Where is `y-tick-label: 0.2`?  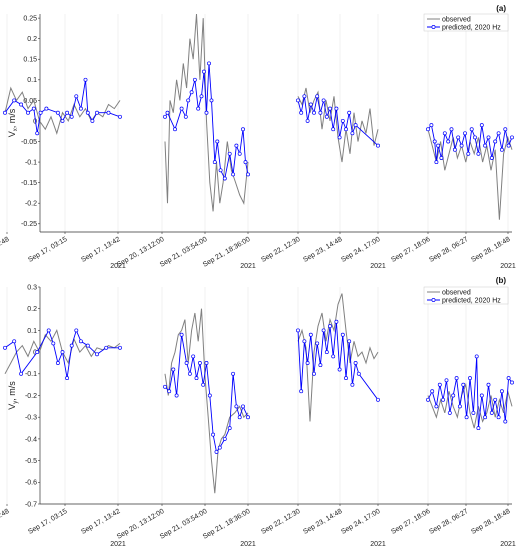
y-tick-label: 0.2 is located at coordinates (32, 39).